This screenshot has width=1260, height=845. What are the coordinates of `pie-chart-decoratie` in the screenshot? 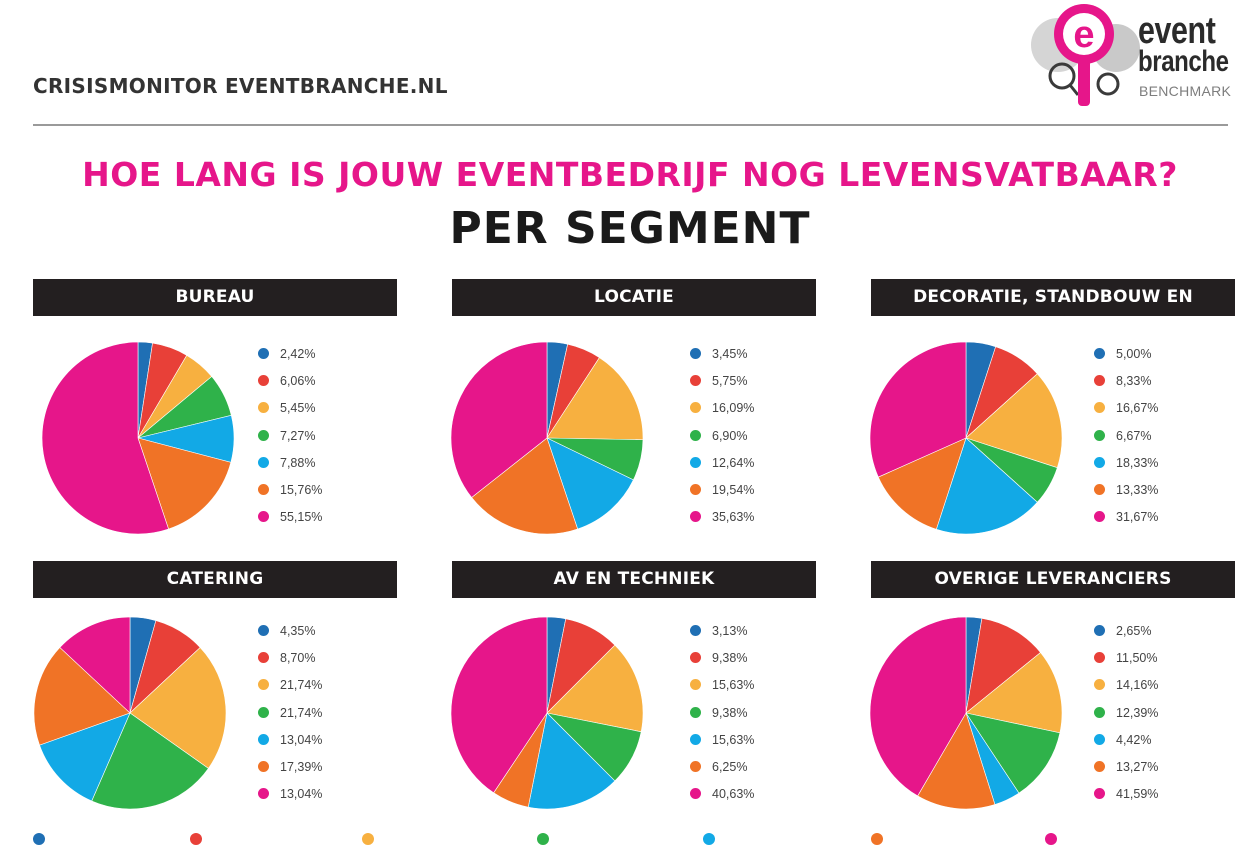 It's located at (966, 438).